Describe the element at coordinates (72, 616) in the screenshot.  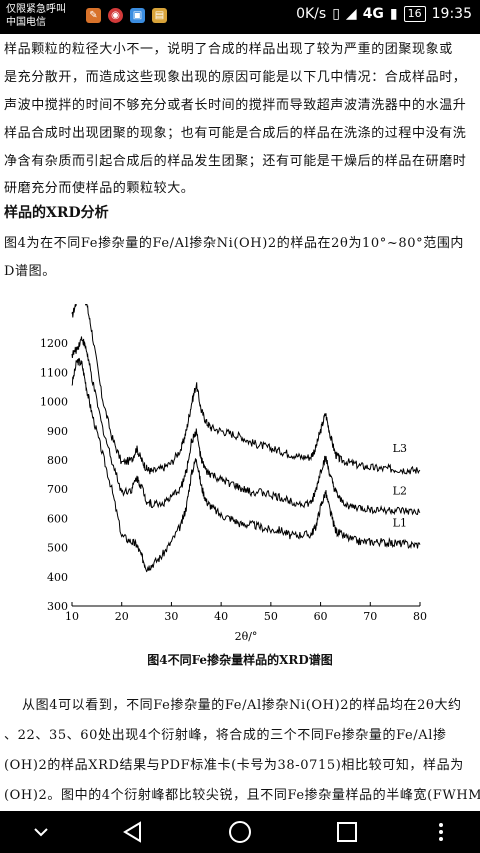
I see `x-tick-label: 10` at that location.